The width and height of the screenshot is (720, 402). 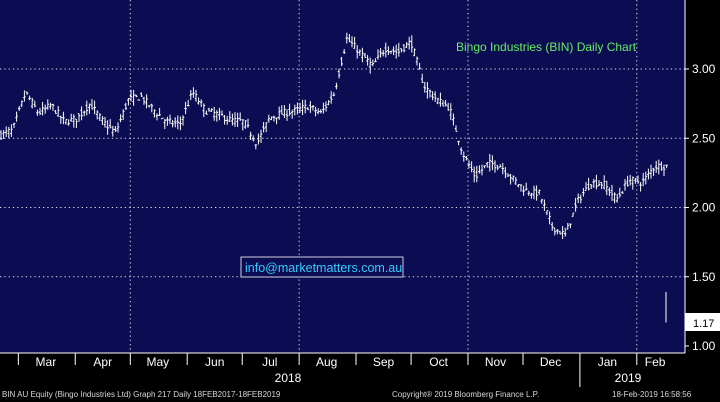 I want to click on watermark-box, so click(x=322, y=267).